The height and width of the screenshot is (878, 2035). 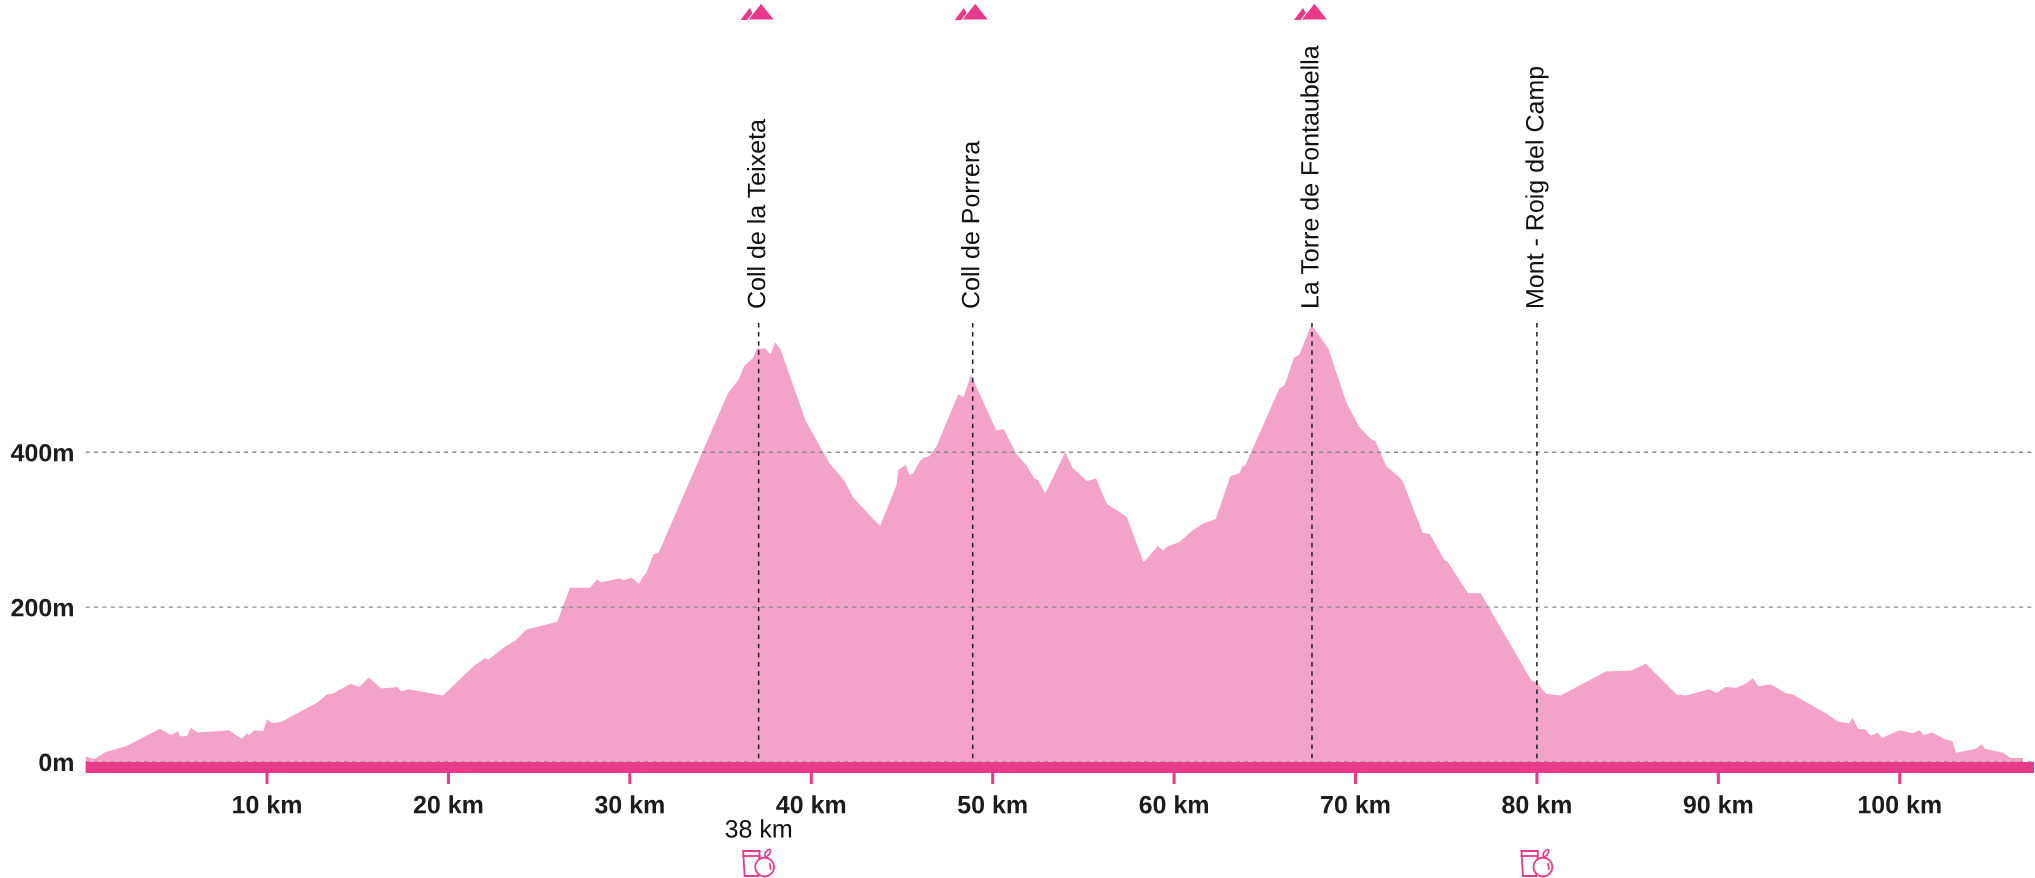 What do you see at coordinates (42, 607) in the screenshot?
I see `y-tick-label: 200m` at bounding box center [42, 607].